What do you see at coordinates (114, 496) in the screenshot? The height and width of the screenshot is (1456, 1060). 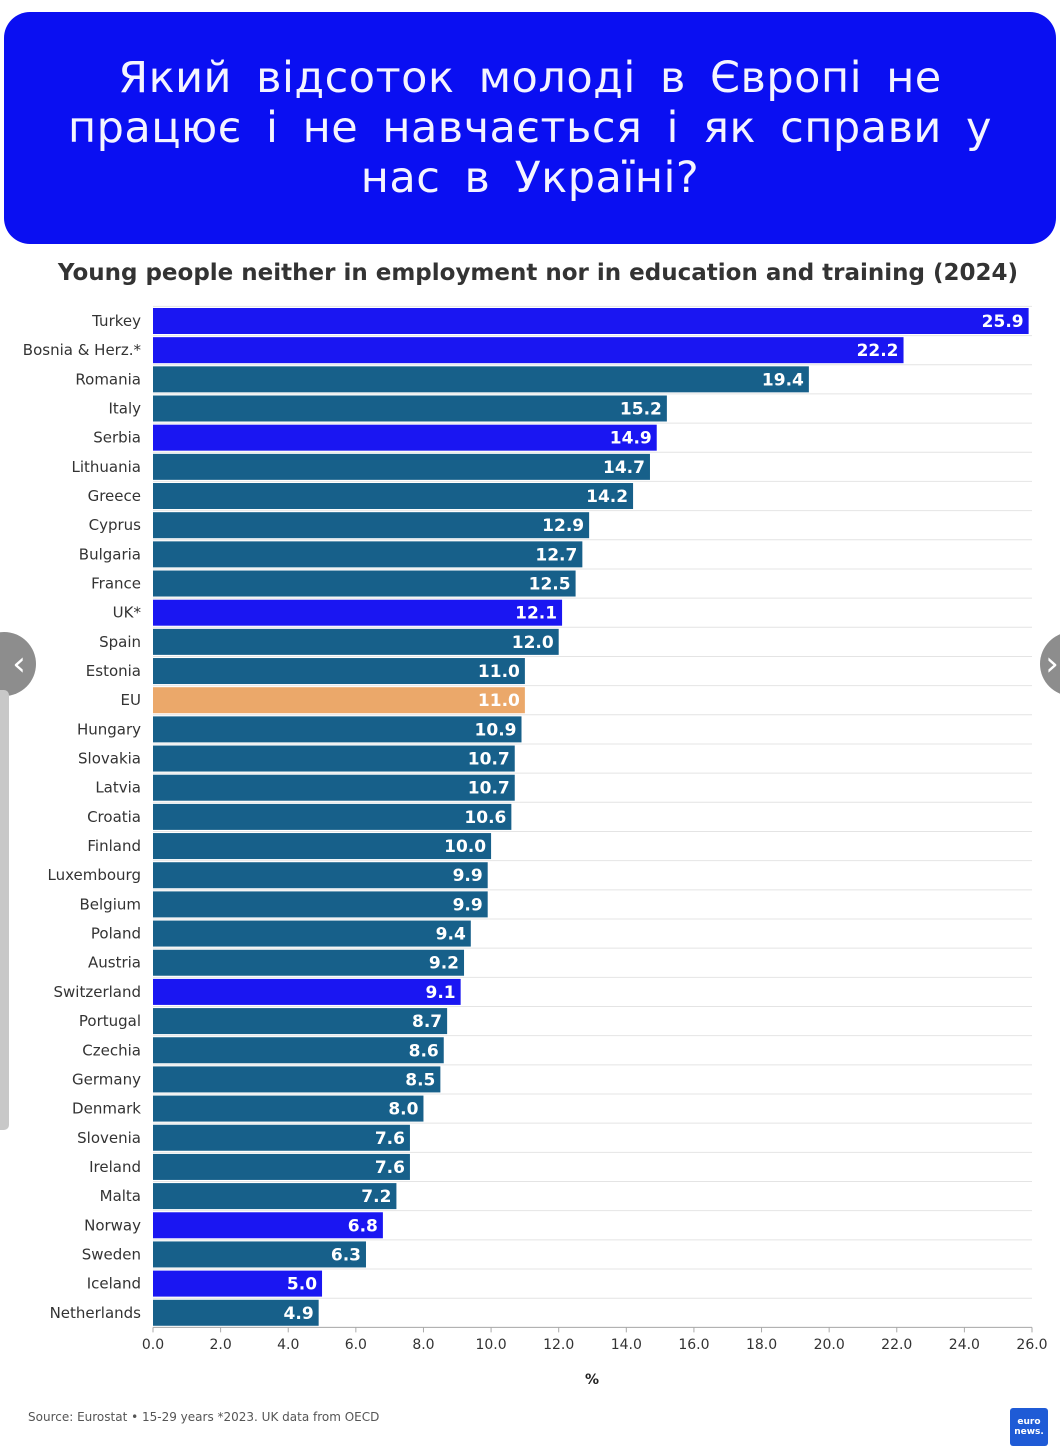 I see `category-label: Greece` at bounding box center [114, 496].